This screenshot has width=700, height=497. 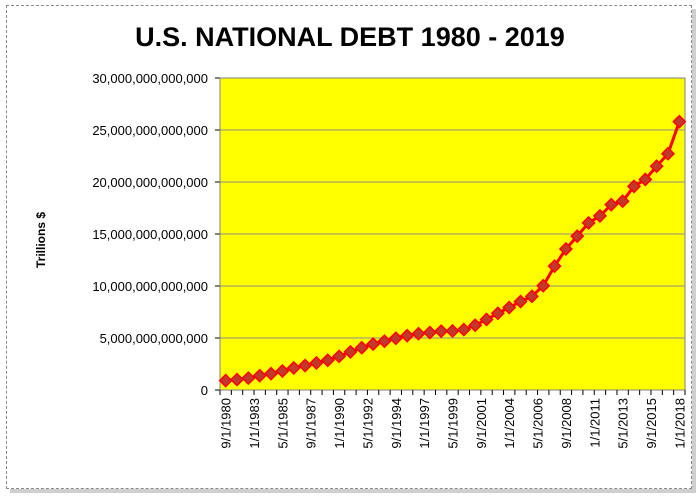 What do you see at coordinates (339, 423) in the screenshot?
I see `x-tick-label: 1/1/1990` at bounding box center [339, 423].